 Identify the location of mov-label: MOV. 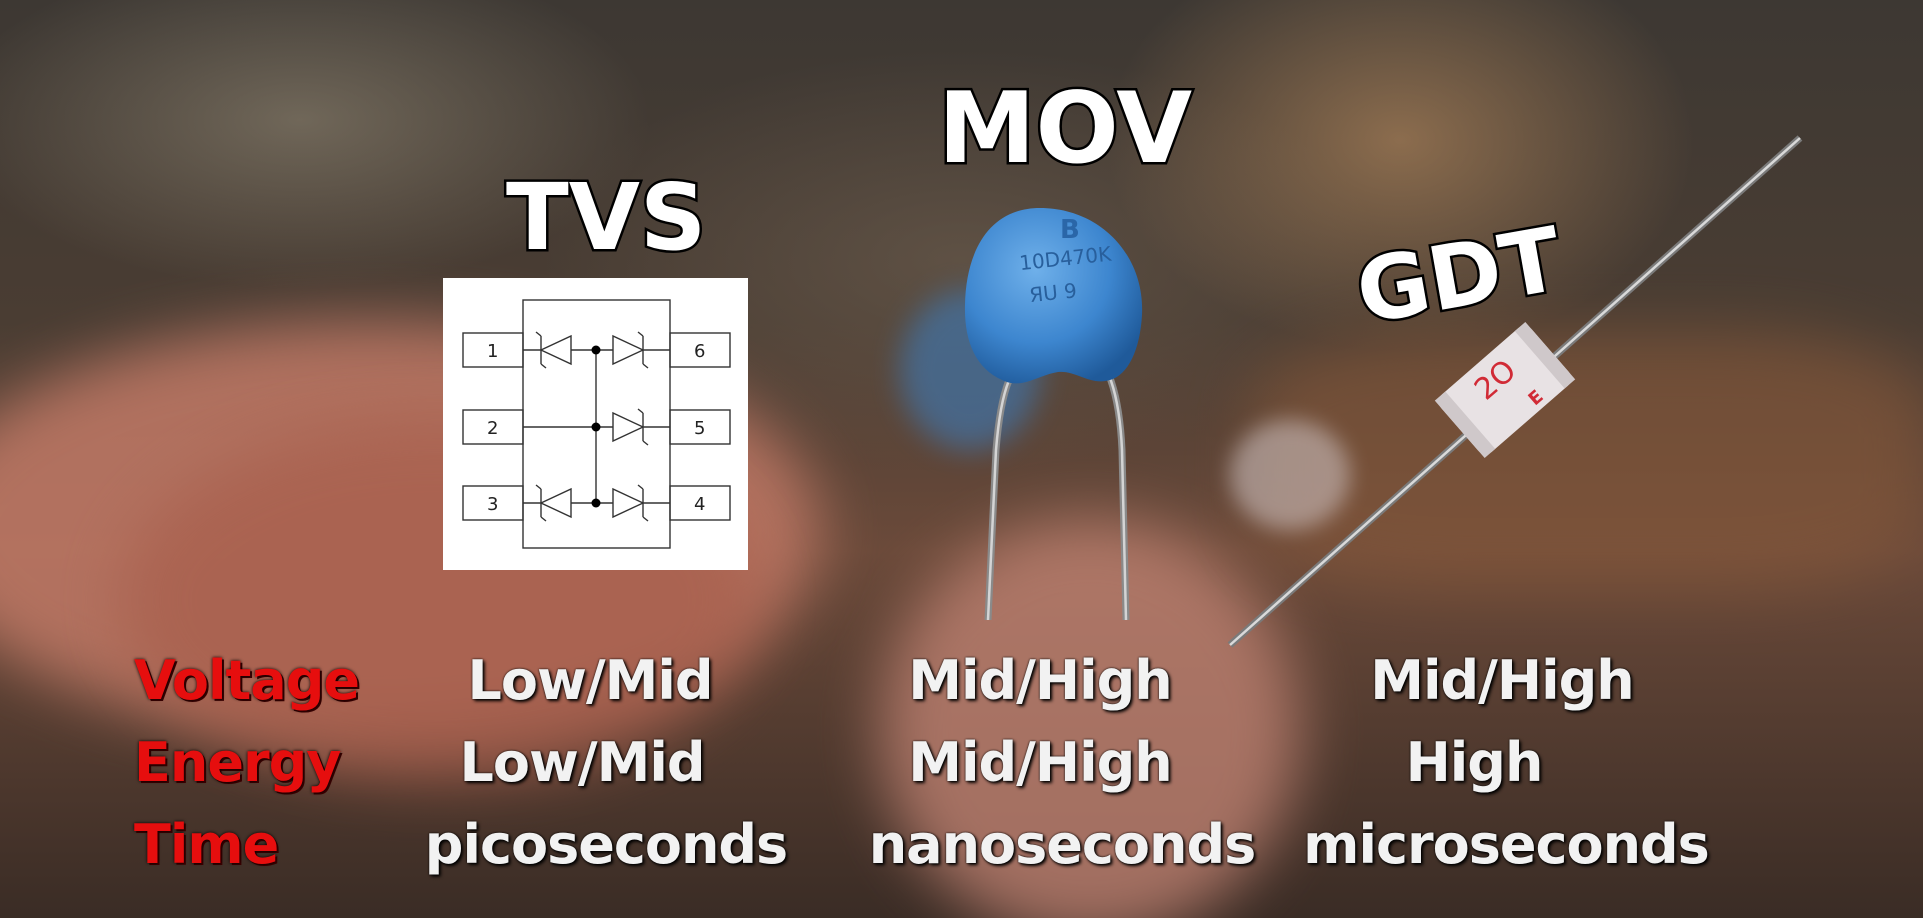
(1064, 129).